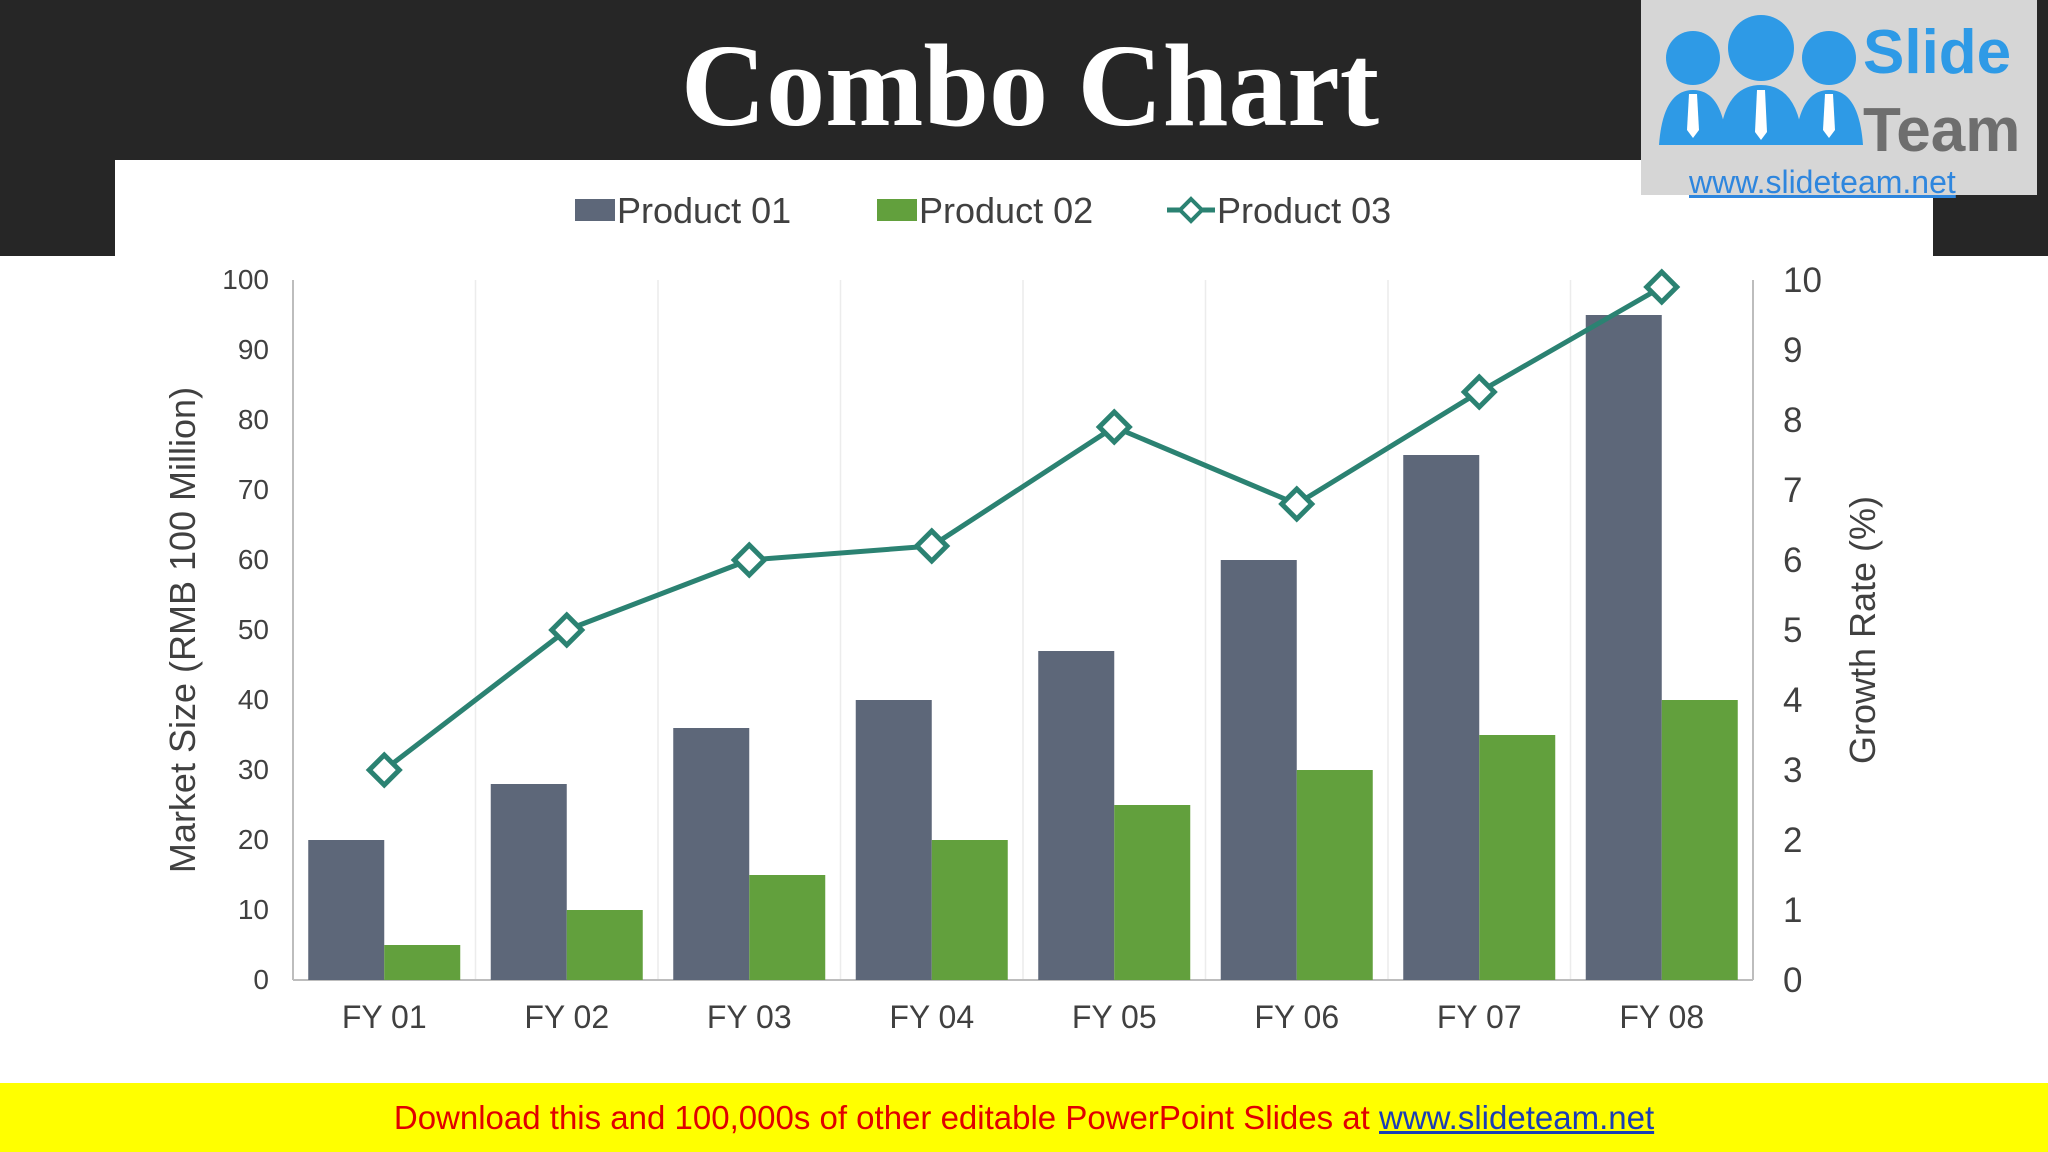 Image resolution: width=2048 pixels, height=1152 pixels. I want to click on logo-word-team: Team, so click(1942, 130).